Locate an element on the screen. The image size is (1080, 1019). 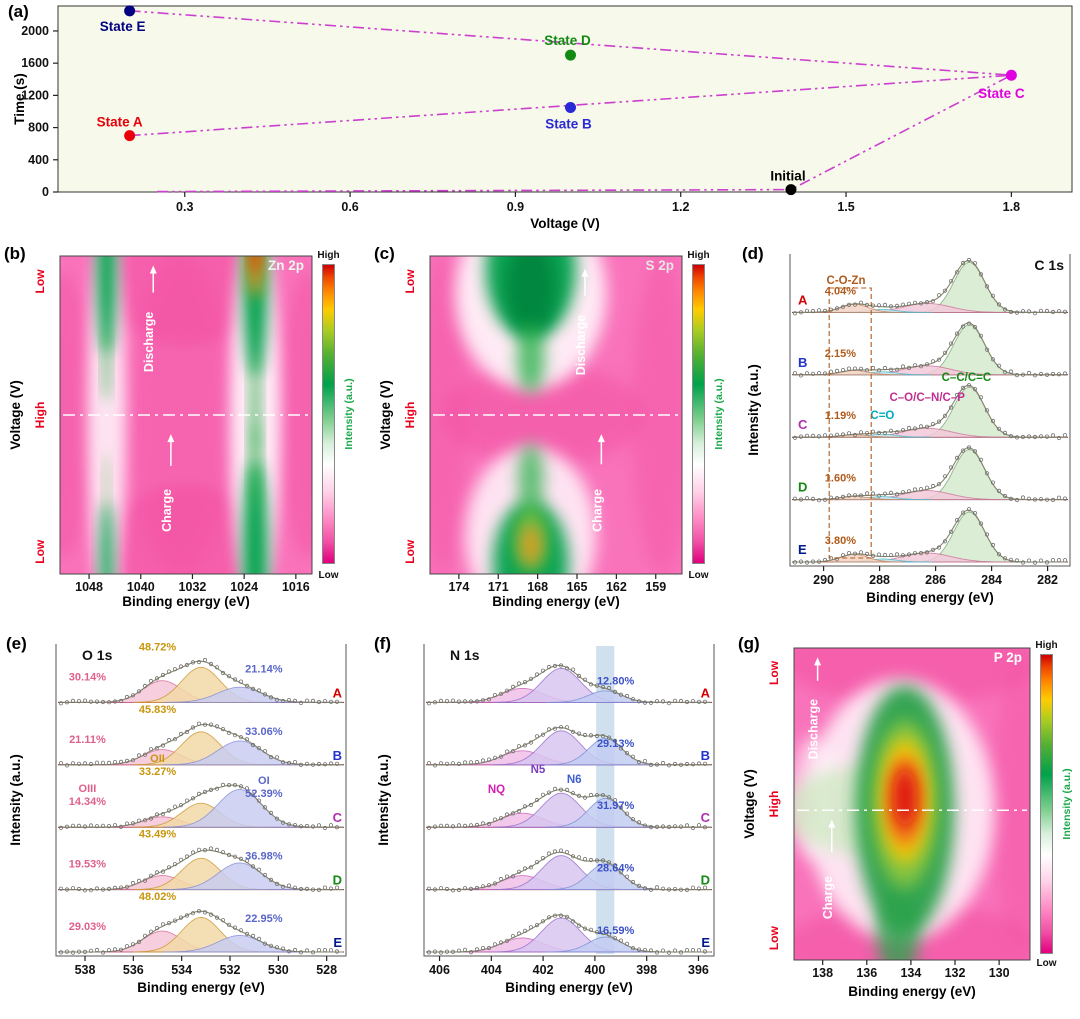
x-tick-label: 282 is located at coordinates (1047, 580).